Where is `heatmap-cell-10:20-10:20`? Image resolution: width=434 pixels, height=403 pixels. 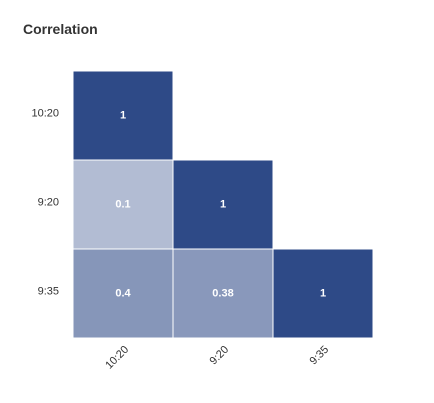 heatmap-cell-10:20-10:20 is located at coordinates (123, 115).